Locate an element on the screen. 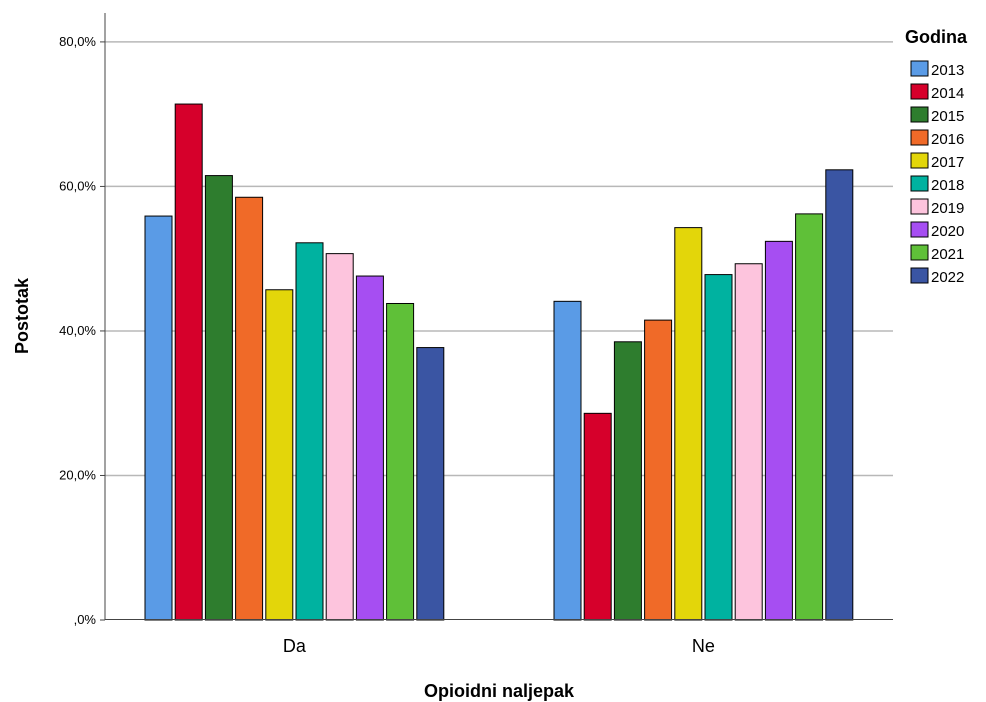 The height and width of the screenshot is (702, 986). x-axis-title: Opioidni naljepak is located at coordinates (499, 691).